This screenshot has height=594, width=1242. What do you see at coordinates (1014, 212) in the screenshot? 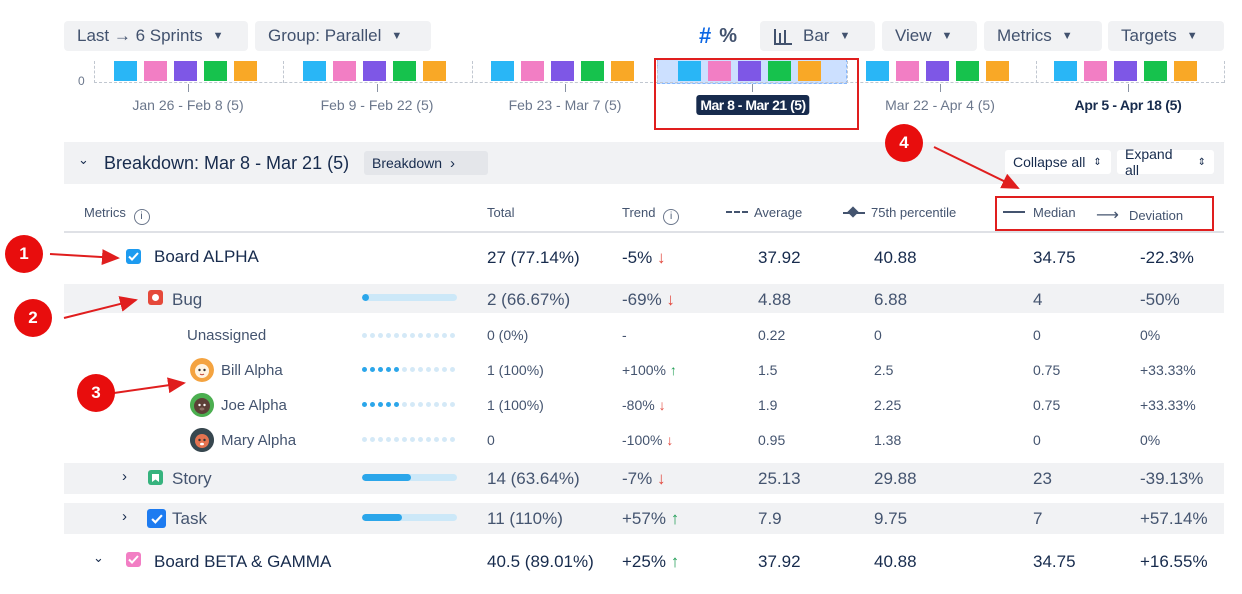
I see `solid-line-icon` at bounding box center [1014, 212].